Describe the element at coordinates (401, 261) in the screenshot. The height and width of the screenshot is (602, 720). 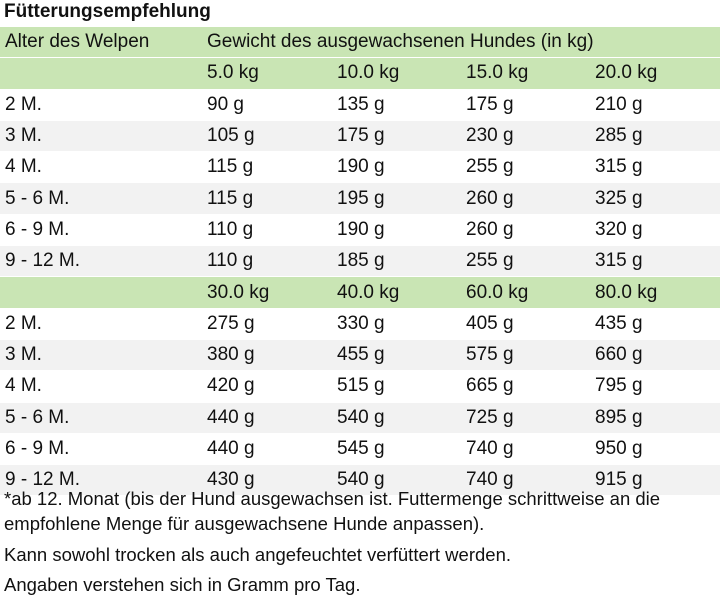
I see `amount-cell: 185 g` at that location.